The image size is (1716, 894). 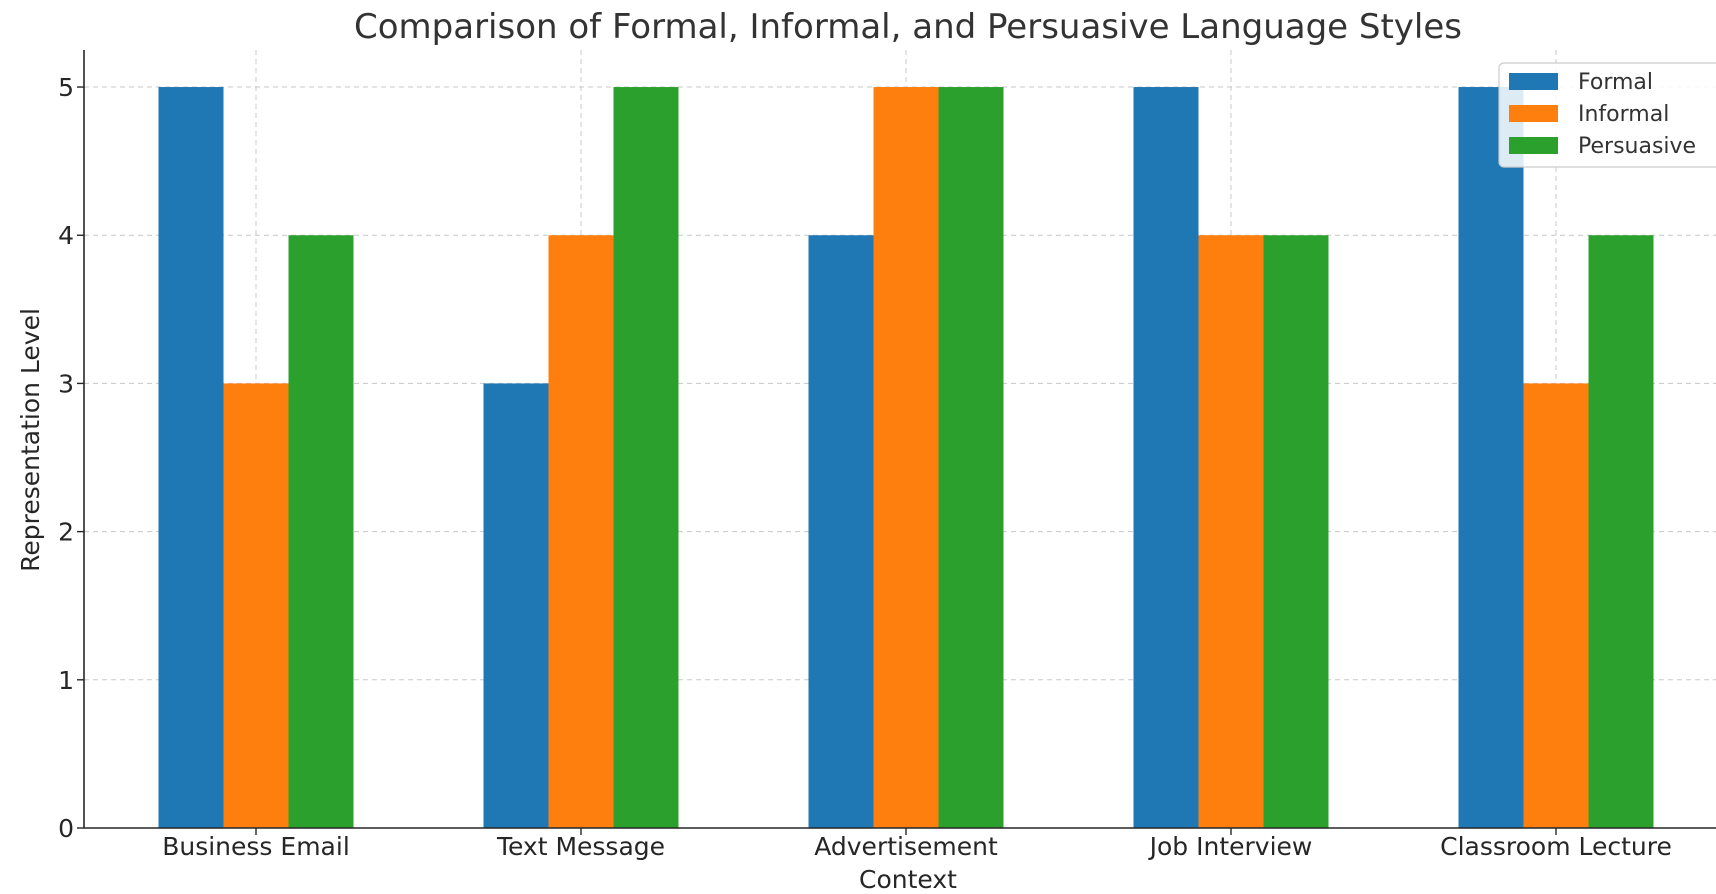 I want to click on legend-swatch-formal, so click(x=1533, y=81).